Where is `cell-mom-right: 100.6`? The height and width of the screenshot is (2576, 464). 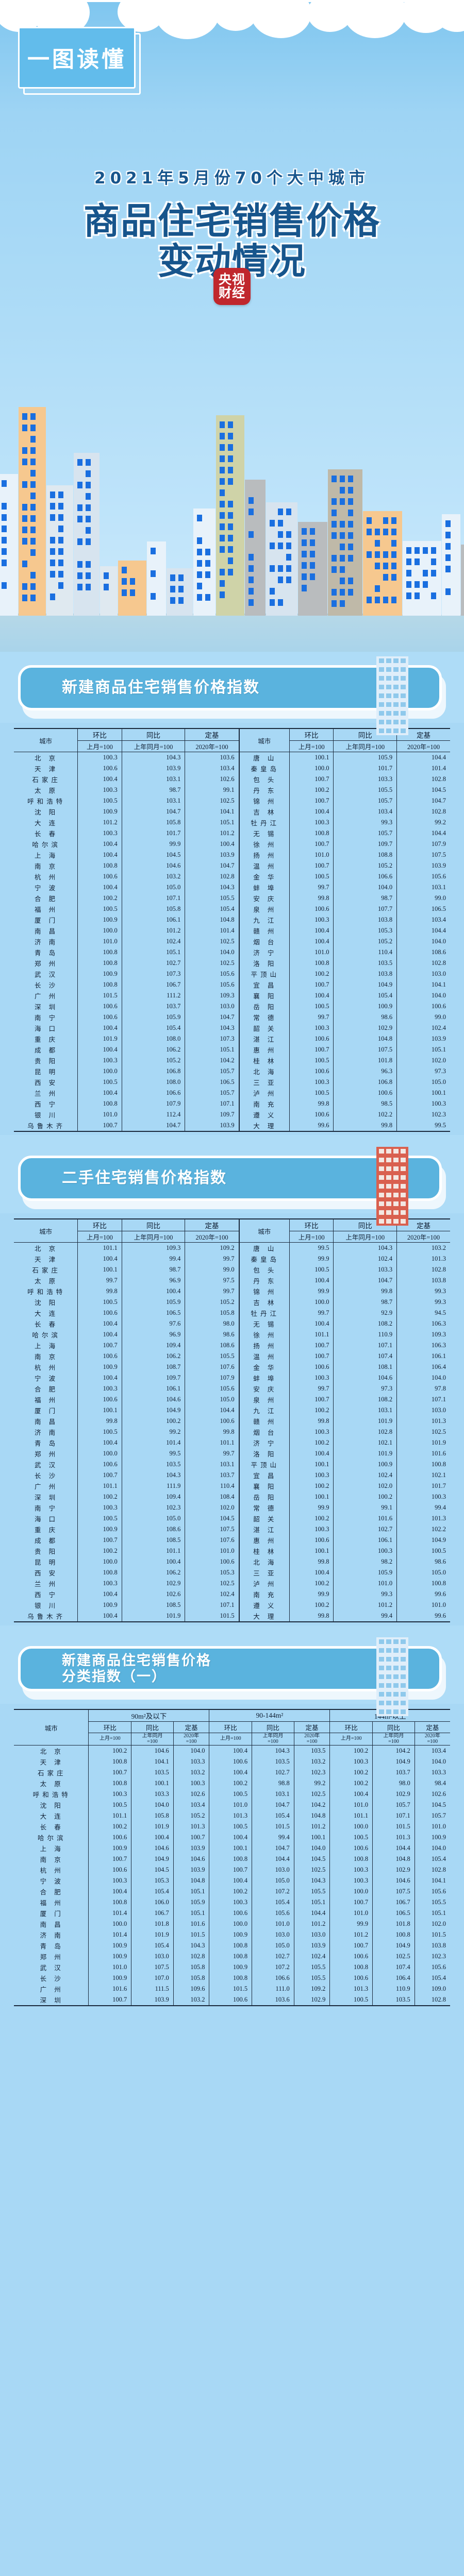 cell-mom-right: 100.6 is located at coordinates (311, 1038).